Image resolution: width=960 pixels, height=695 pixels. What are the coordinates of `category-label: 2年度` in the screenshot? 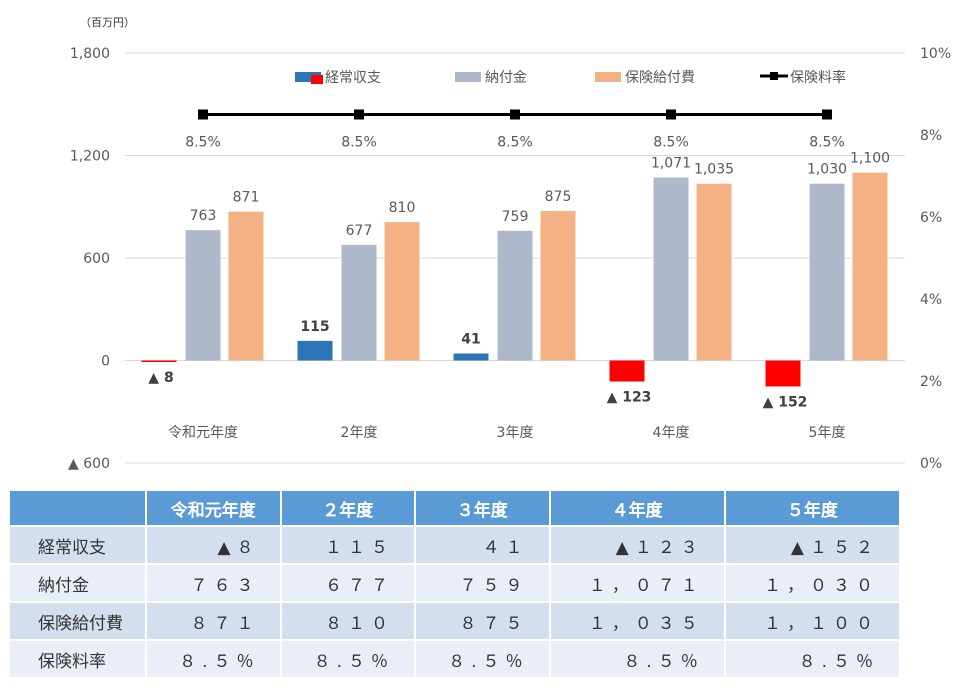 It's located at (359, 433).